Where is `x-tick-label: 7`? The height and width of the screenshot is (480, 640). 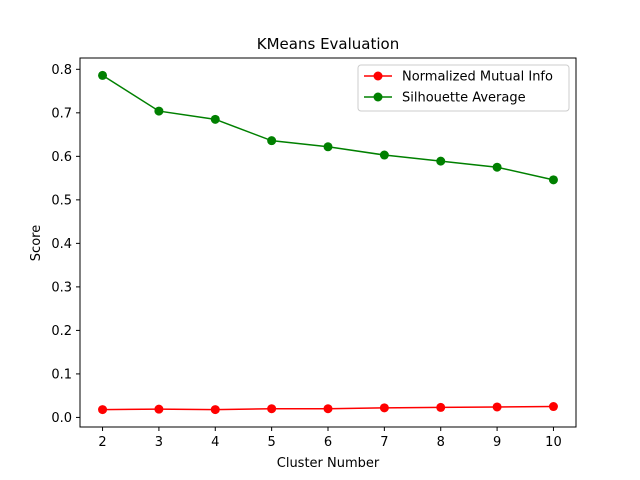 x-tick-label: 7 is located at coordinates (384, 442).